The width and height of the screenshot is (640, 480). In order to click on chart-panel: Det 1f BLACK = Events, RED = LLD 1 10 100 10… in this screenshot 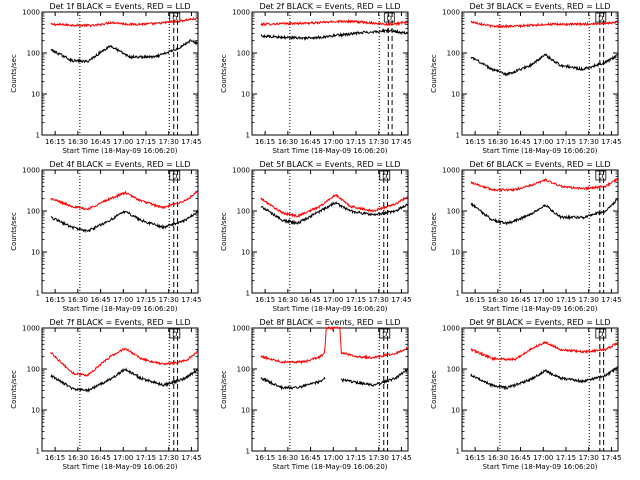, I will do `click(106, 78)`.